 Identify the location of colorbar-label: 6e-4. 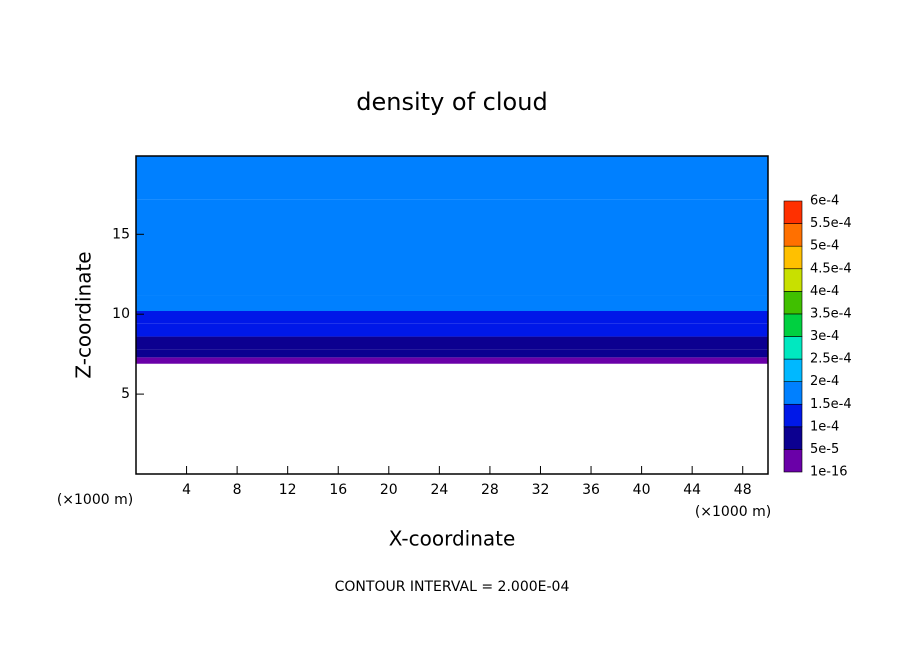
(824, 201).